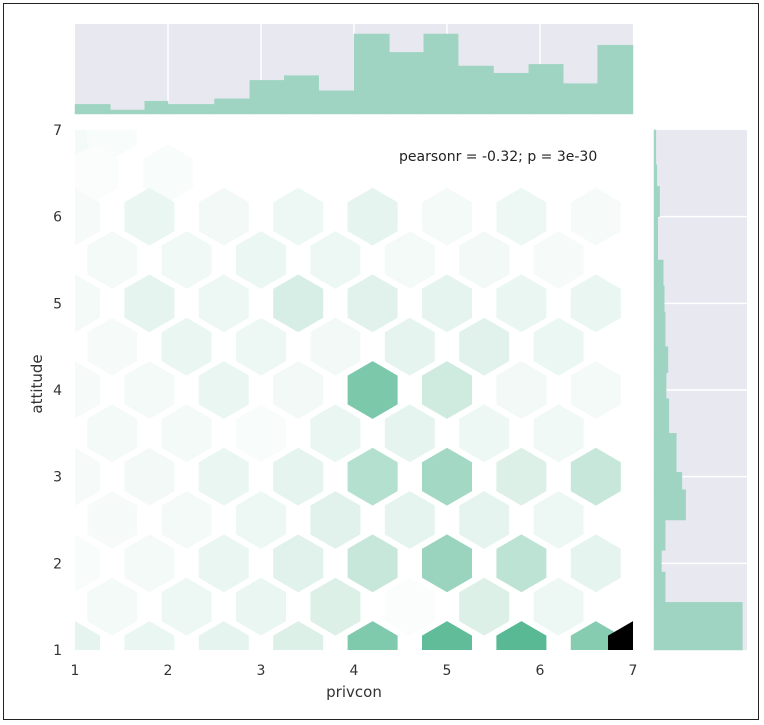 This screenshot has height=725, width=764. Describe the element at coordinates (75, 671) in the screenshot. I see `x-tick-label: 1` at that location.